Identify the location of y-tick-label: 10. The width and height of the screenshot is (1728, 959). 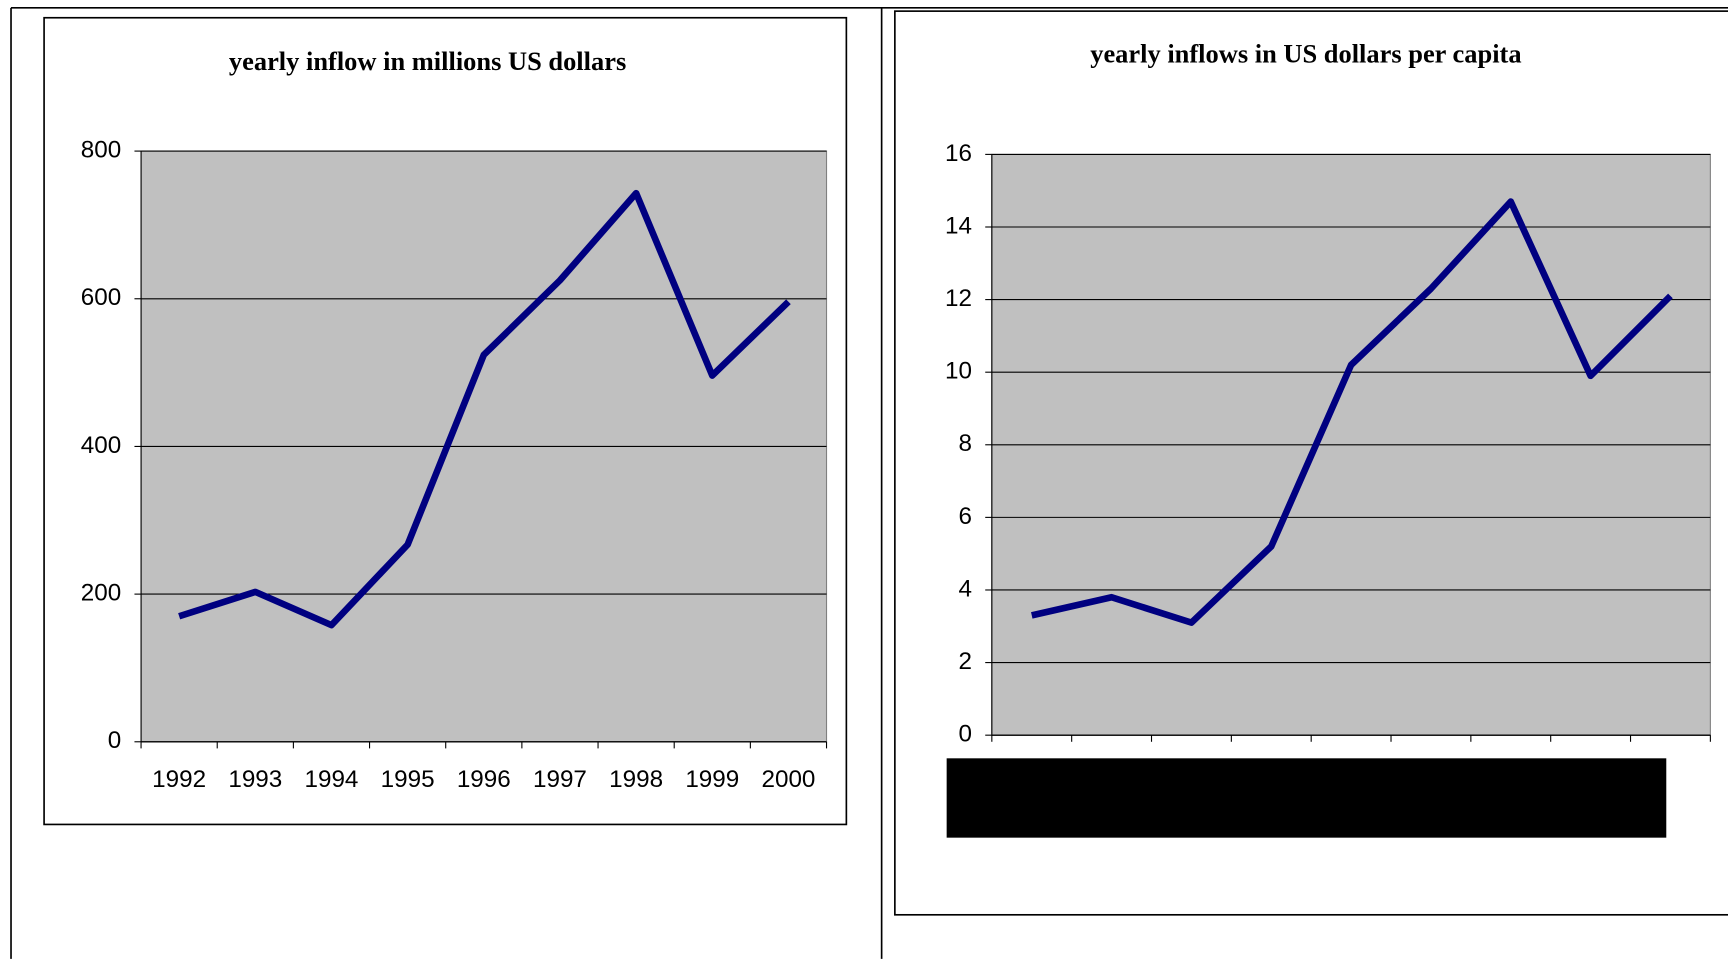
(958, 371).